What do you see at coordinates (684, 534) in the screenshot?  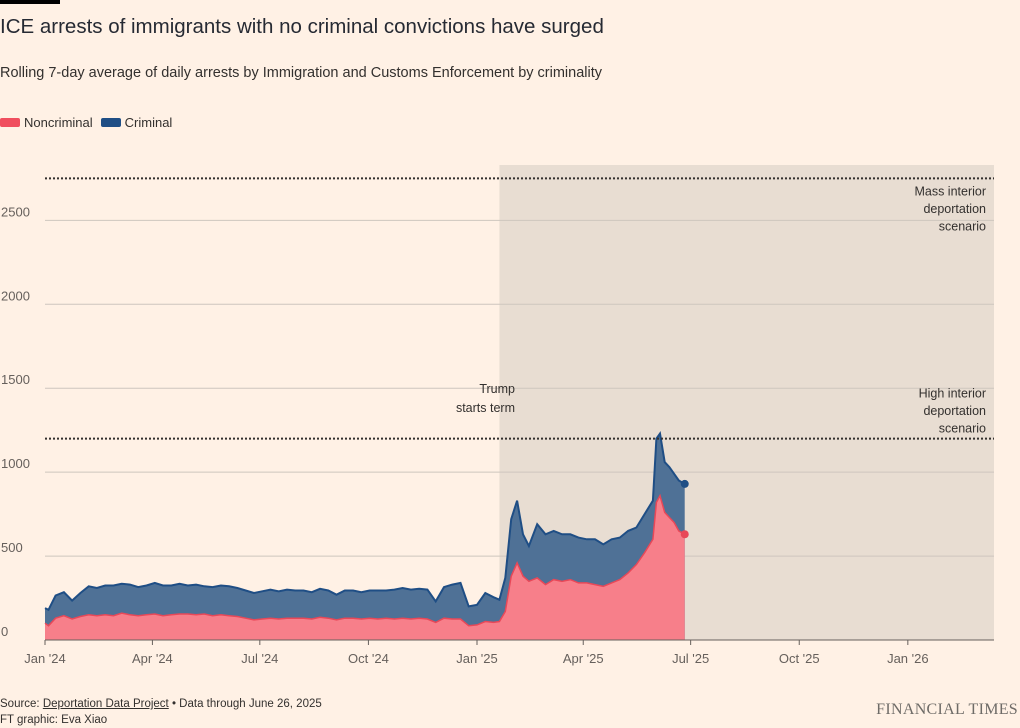 I see `series-end-marker-noncriminal` at bounding box center [684, 534].